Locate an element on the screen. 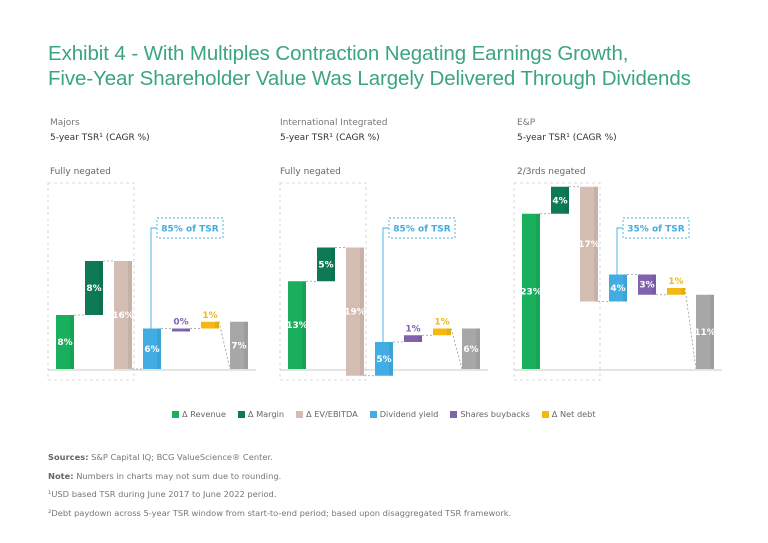  legend-label: Δ Margin is located at coordinates (266, 414).